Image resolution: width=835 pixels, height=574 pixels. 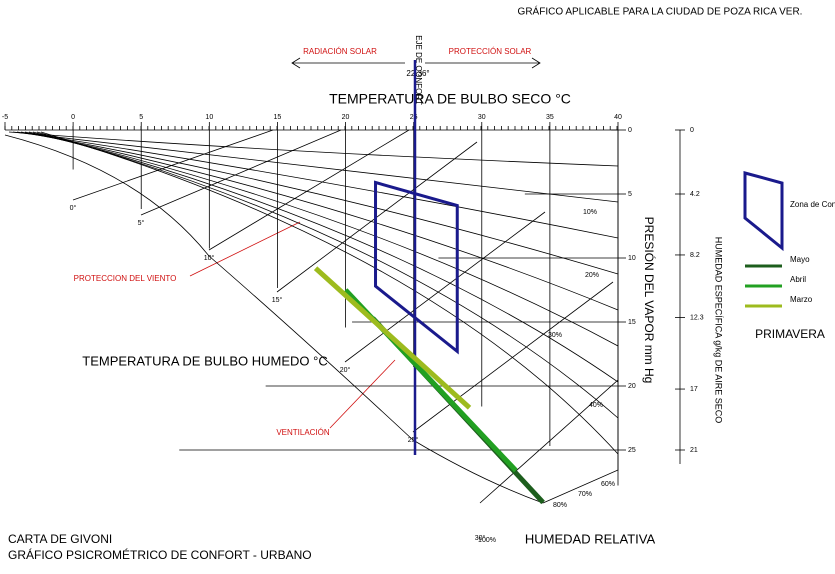 I want to click on y-tick-label: 15, so click(x=632, y=322).